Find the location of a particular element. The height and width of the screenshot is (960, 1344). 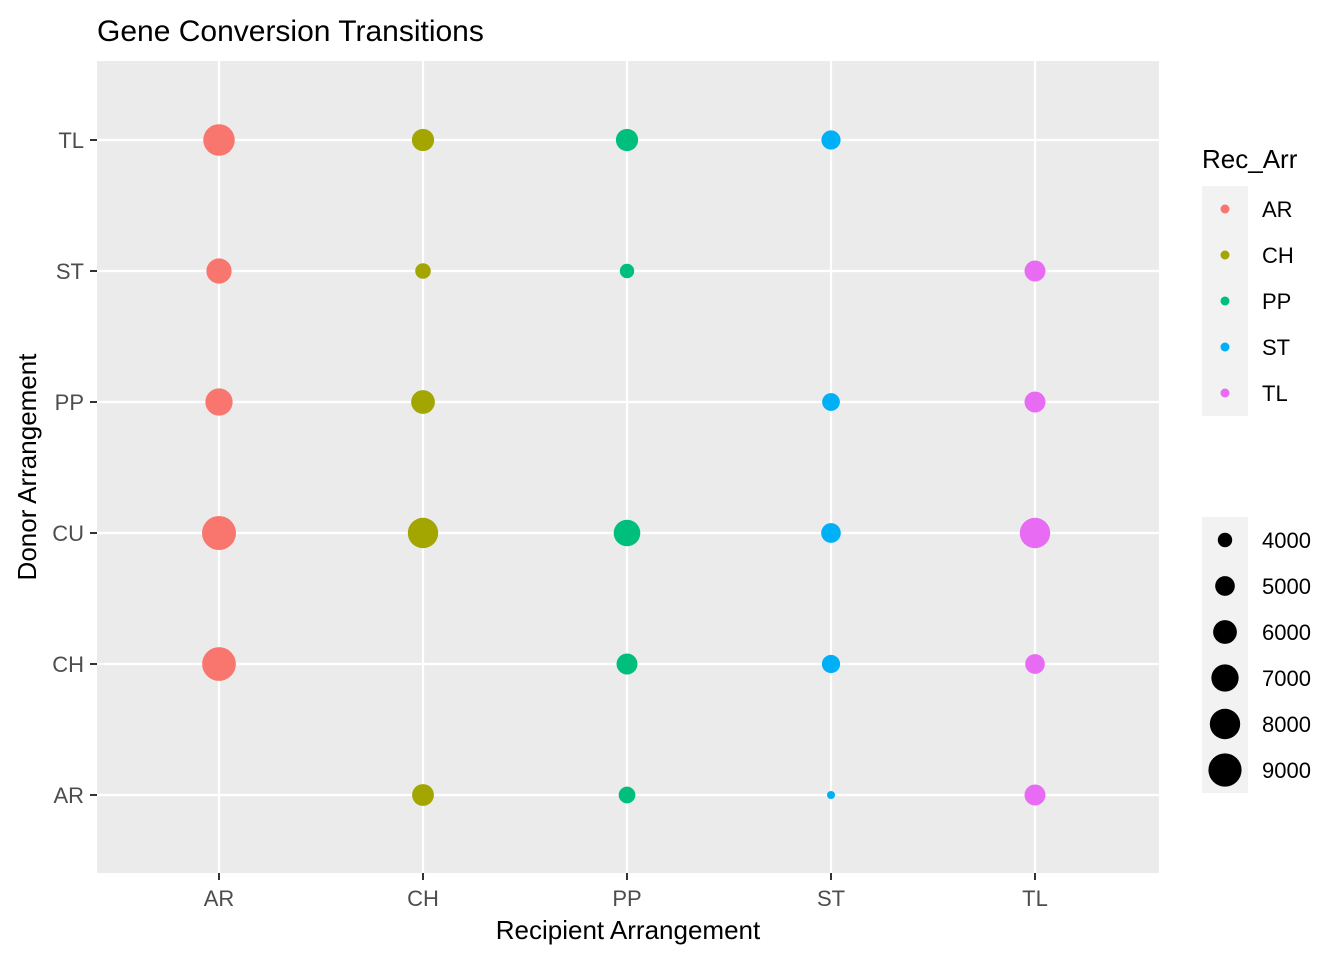

color-legend-label: PP is located at coordinates (1276, 301).